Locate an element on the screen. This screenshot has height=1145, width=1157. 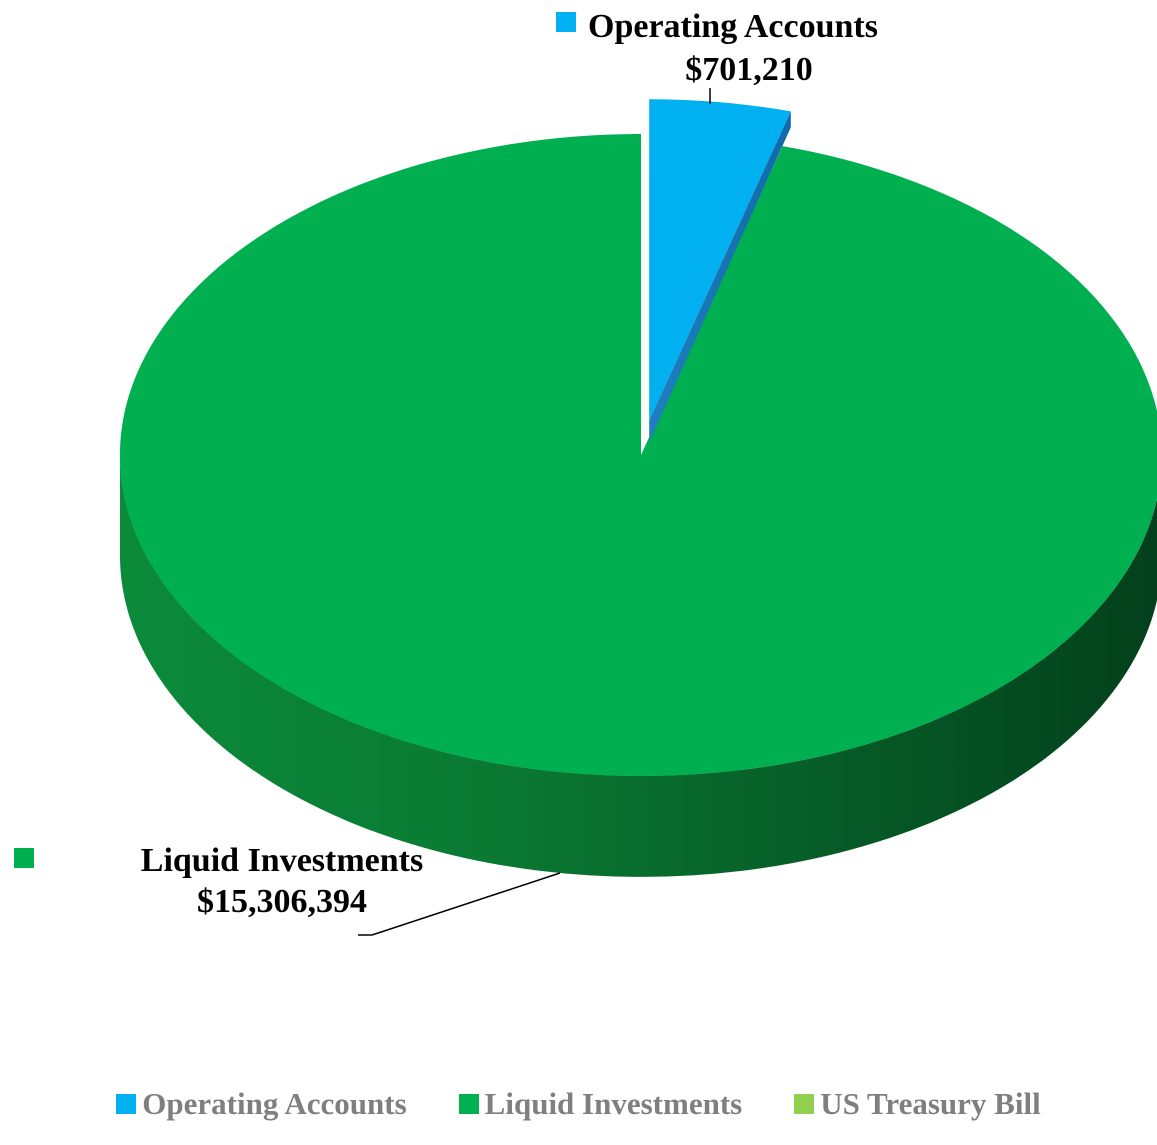
pie-slice-operating-accounts is located at coordinates (720, 260).